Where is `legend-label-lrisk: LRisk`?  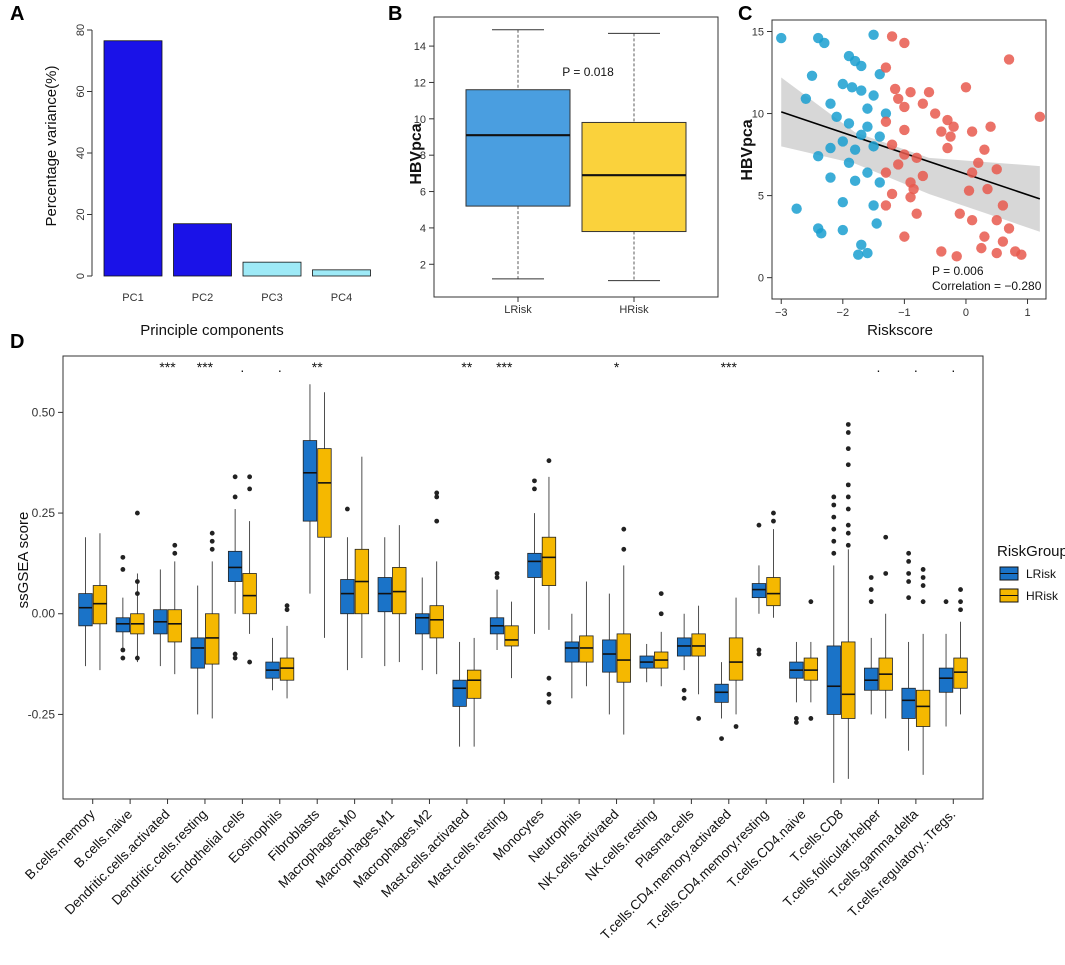 legend-label-lrisk: LRisk is located at coordinates (1041, 574).